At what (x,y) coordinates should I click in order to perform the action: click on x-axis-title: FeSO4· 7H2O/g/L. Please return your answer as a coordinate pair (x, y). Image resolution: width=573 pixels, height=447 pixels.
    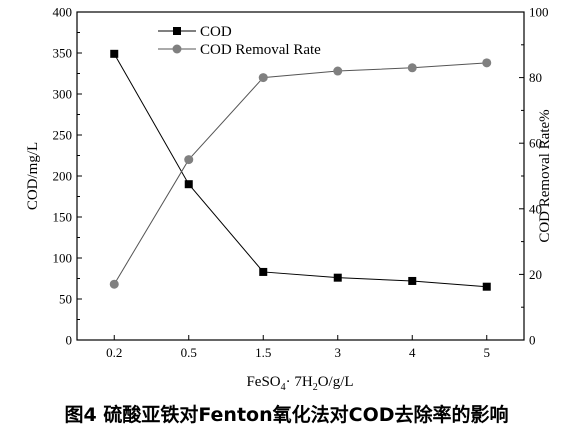
    Looking at the image, I should click on (299, 383).